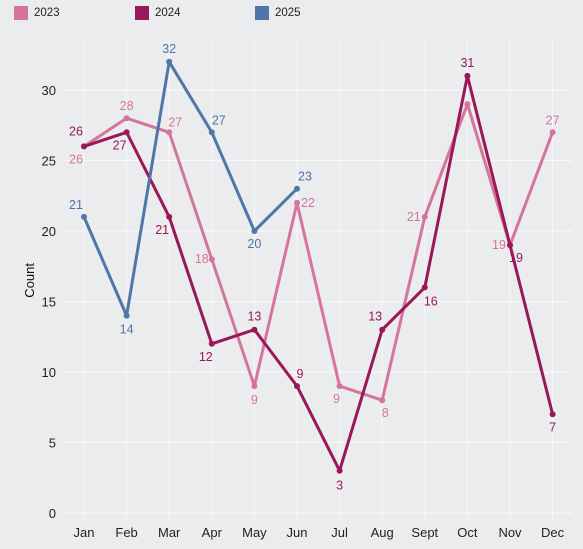 The image size is (583, 549). Describe the element at coordinates (510, 532) in the screenshot. I see `x-tick-label: Nov` at that location.